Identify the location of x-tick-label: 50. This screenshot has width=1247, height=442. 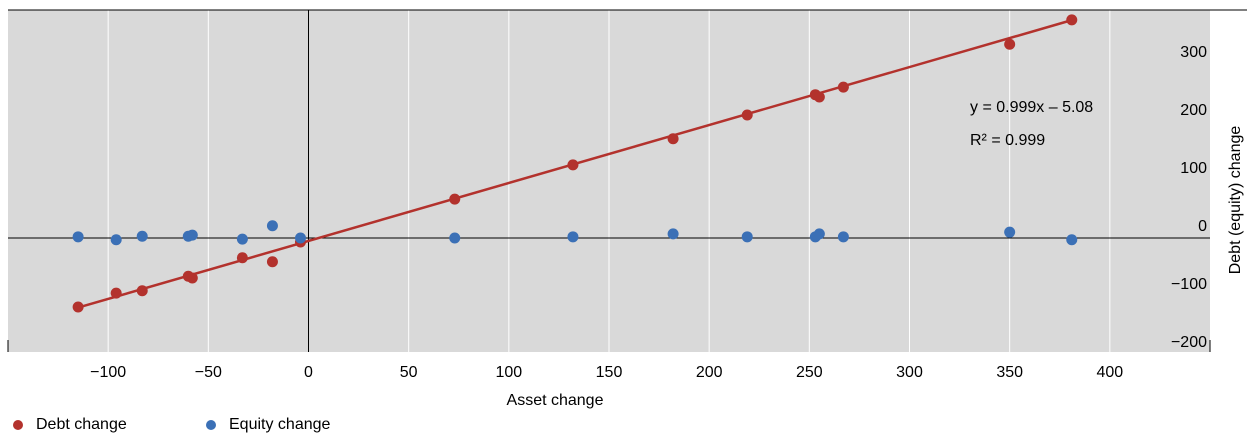
(409, 372).